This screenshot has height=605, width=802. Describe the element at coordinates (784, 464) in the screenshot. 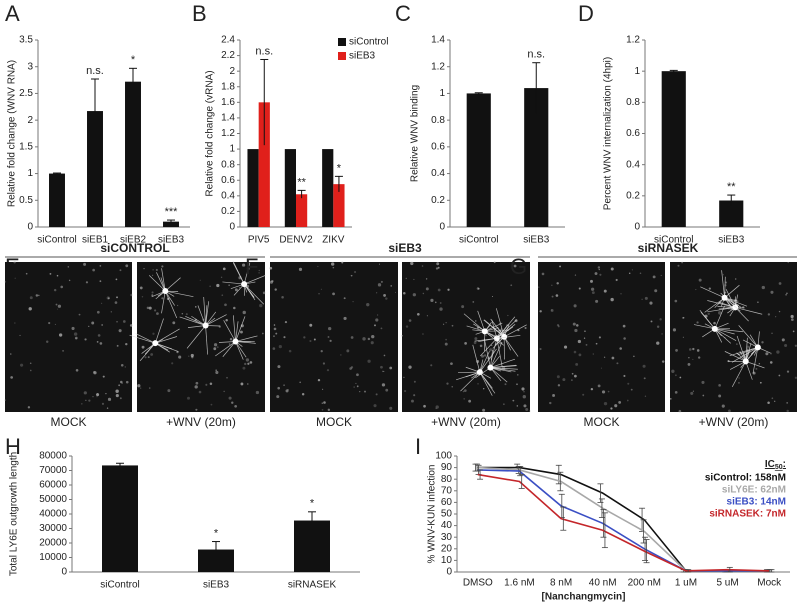

I see `legend-title-part: :` at that location.